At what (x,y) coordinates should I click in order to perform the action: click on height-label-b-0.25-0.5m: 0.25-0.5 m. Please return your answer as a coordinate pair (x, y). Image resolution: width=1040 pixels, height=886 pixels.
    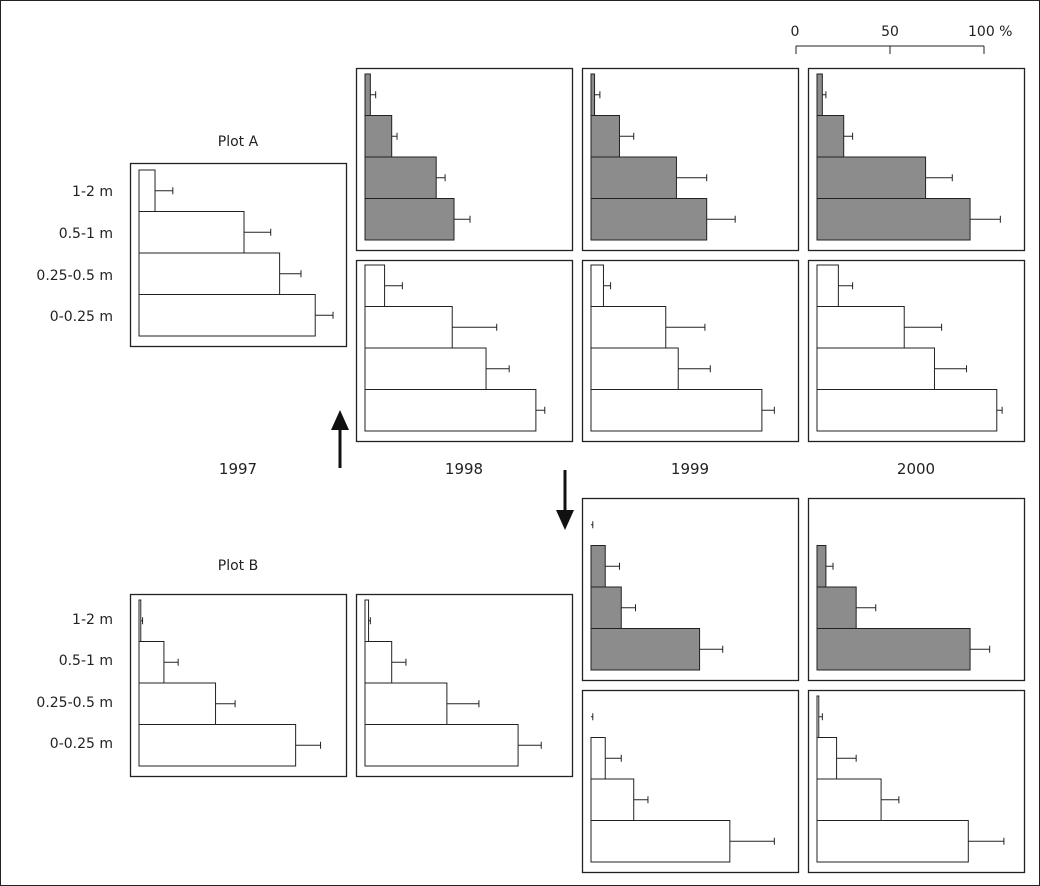
    Looking at the image, I should click on (74, 703).